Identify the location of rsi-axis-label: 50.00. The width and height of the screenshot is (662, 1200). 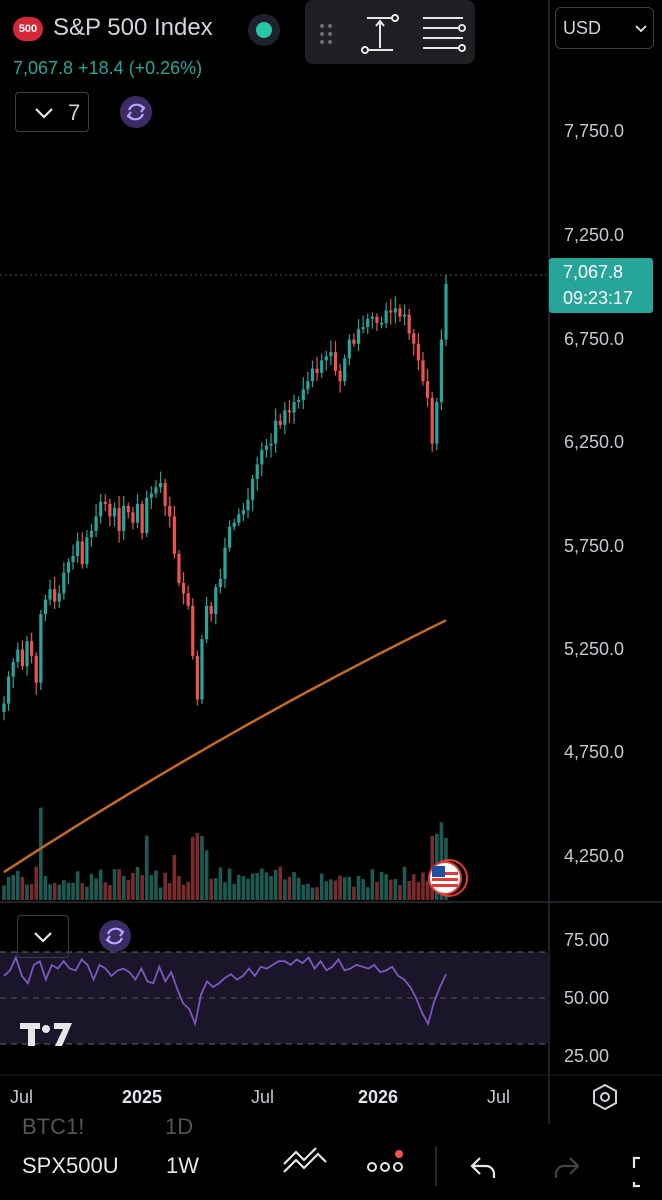
(587, 998).